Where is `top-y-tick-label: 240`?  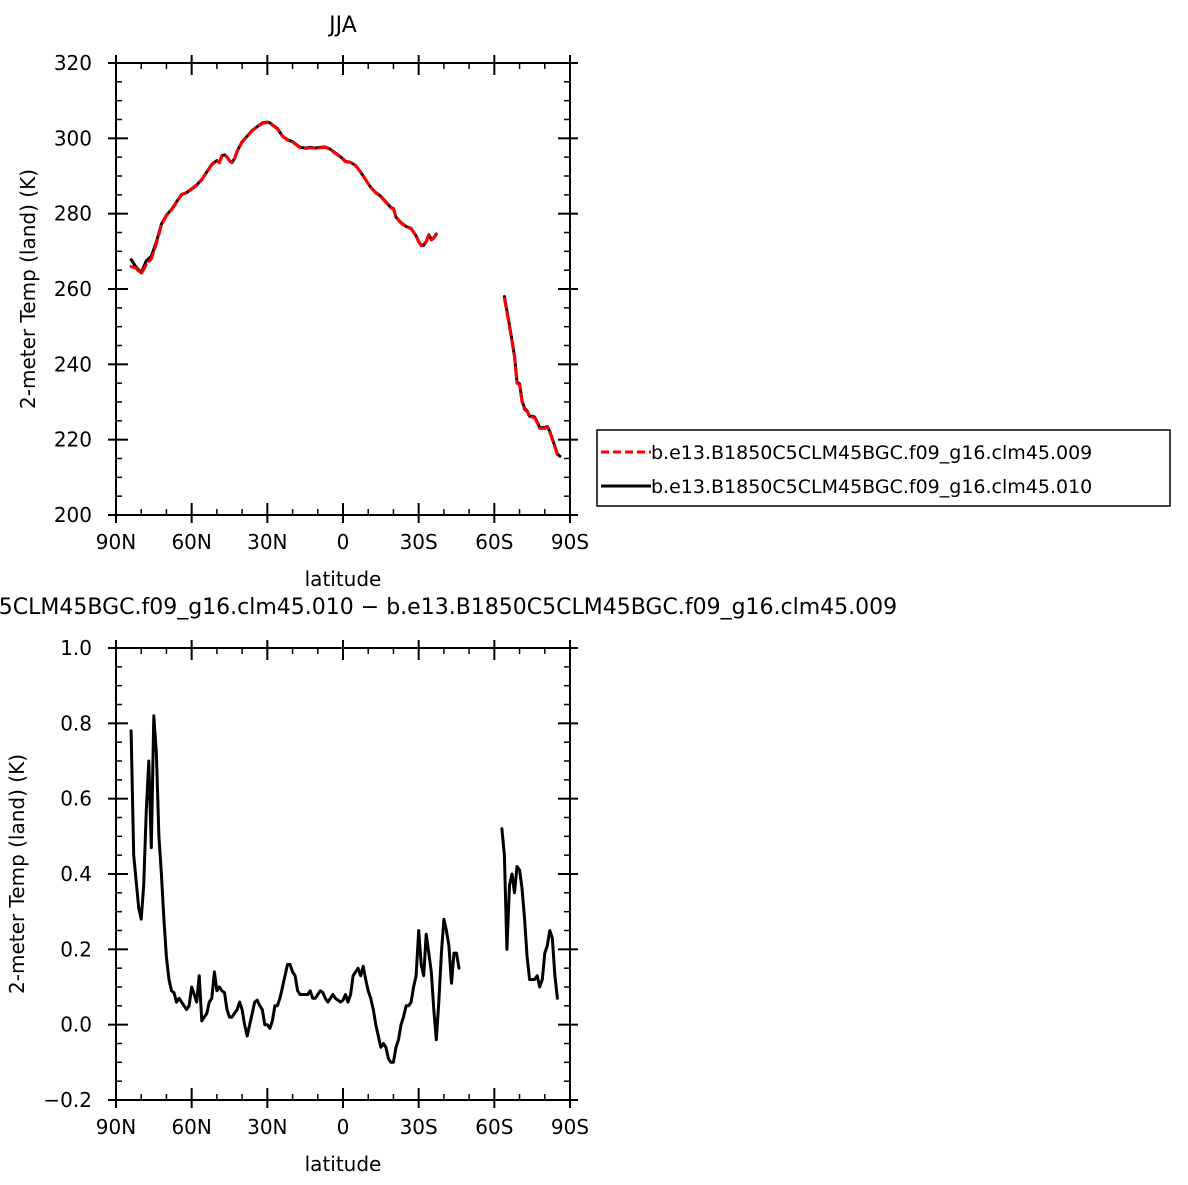 top-y-tick-label: 240 is located at coordinates (73, 364).